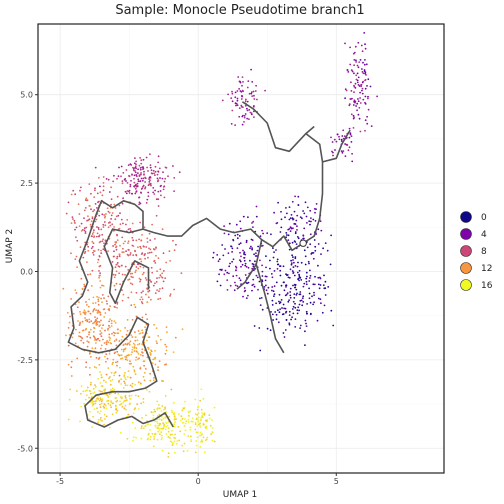  I want to click on x-axis: -5 0 5, so click(197, 479).